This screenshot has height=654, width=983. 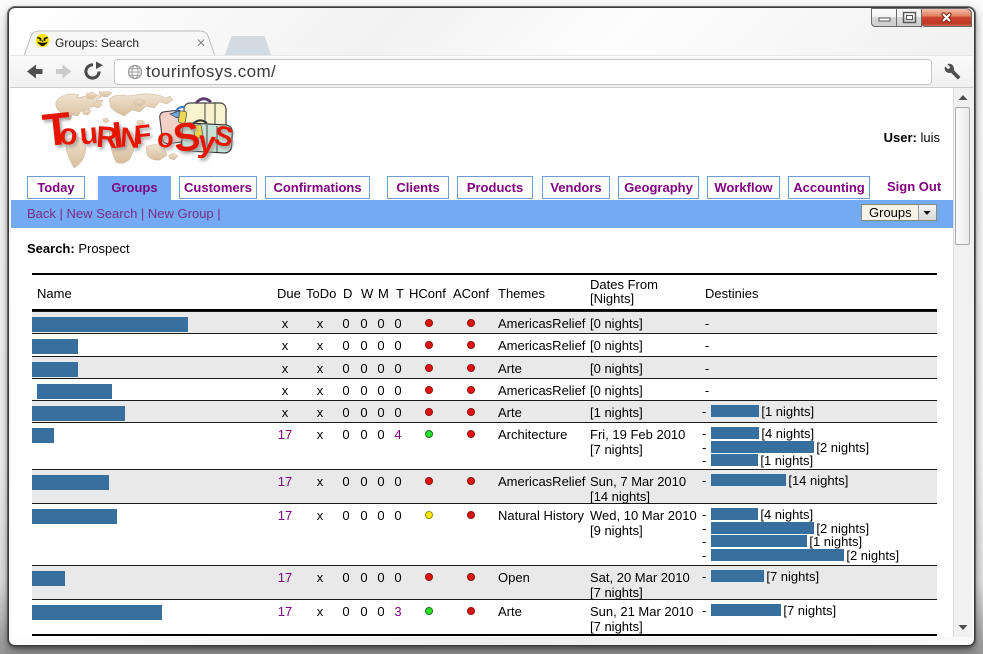 What do you see at coordinates (143, 135) in the screenshot?
I see `svg-text: F` at bounding box center [143, 135].